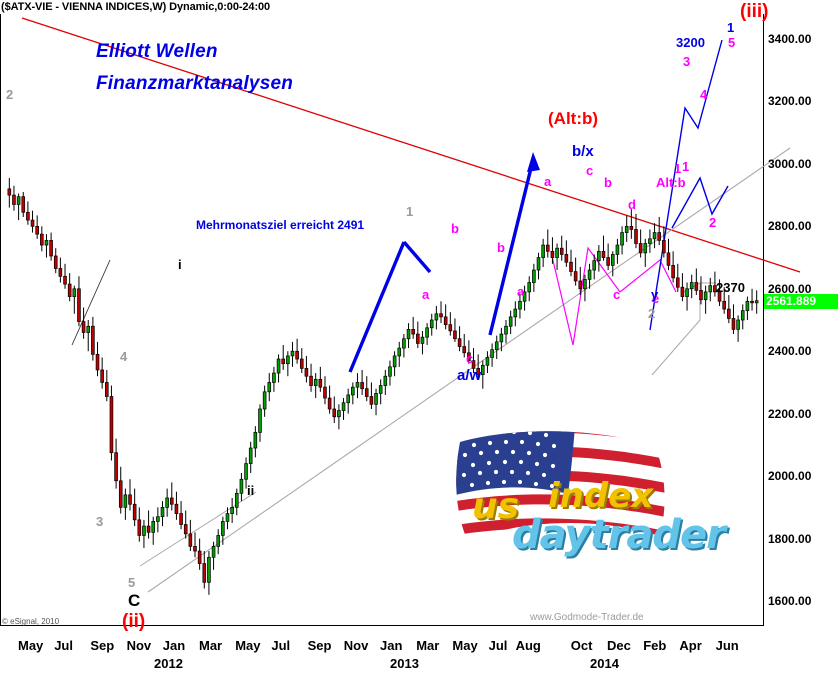 The width and height of the screenshot is (838, 675). Describe the element at coordinates (132, 582) in the screenshot. I see `label-gray-5: 5` at that location.